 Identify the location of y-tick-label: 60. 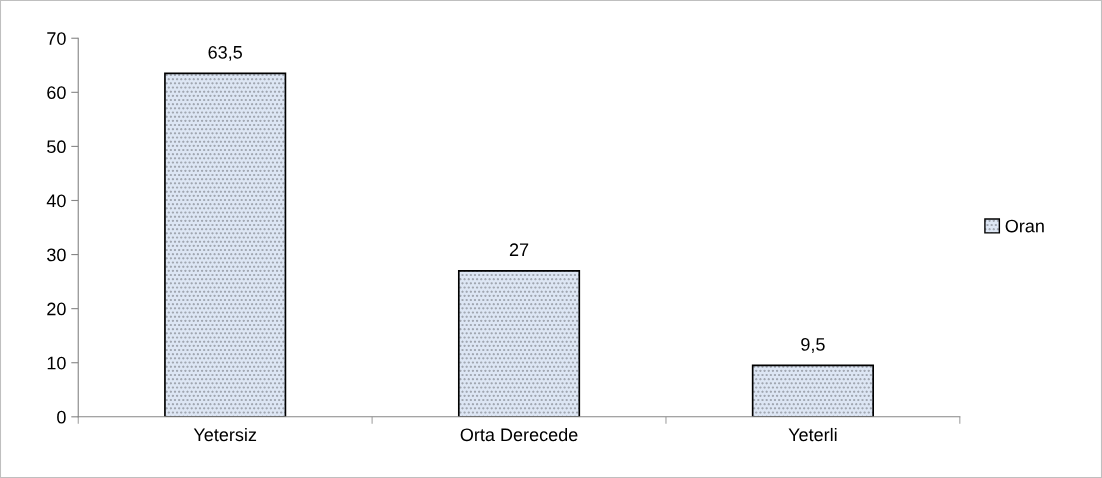
(56, 93).